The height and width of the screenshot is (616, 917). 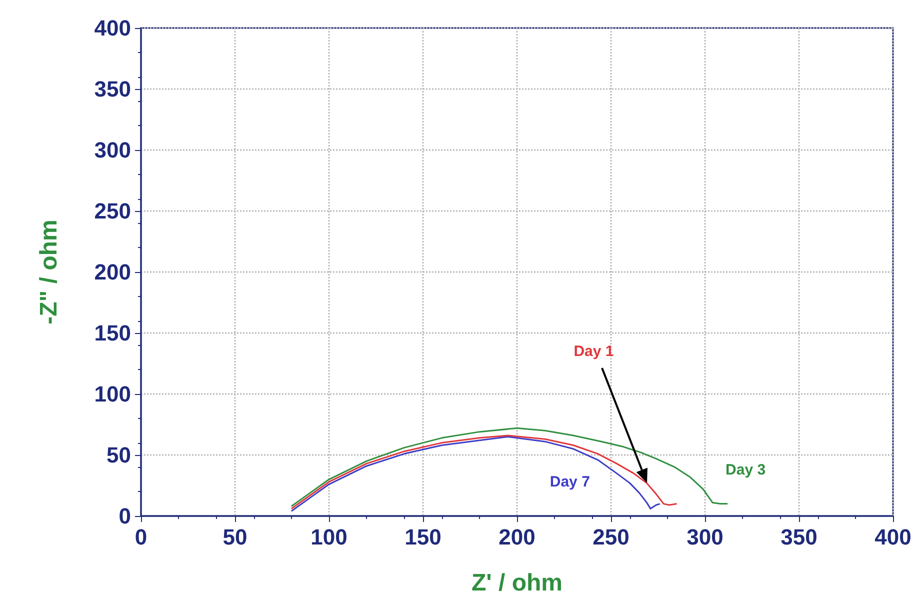 What do you see at coordinates (112, 150) in the screenshot?
I see `y-tick-label: 300` at bounding box center [112, 150].